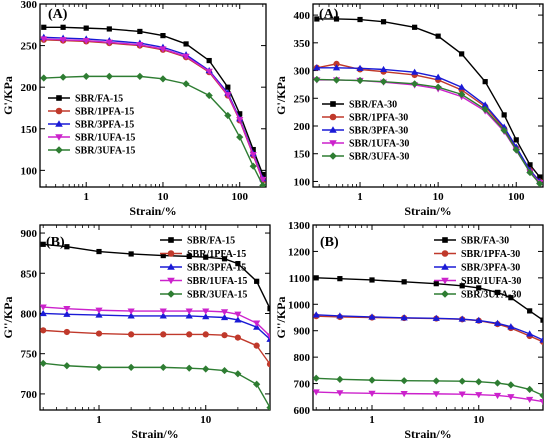  Describe the element at coordinates (105, 138) in the screenshot. I see `legend-entry: SBR/1UFA-15` at that location.